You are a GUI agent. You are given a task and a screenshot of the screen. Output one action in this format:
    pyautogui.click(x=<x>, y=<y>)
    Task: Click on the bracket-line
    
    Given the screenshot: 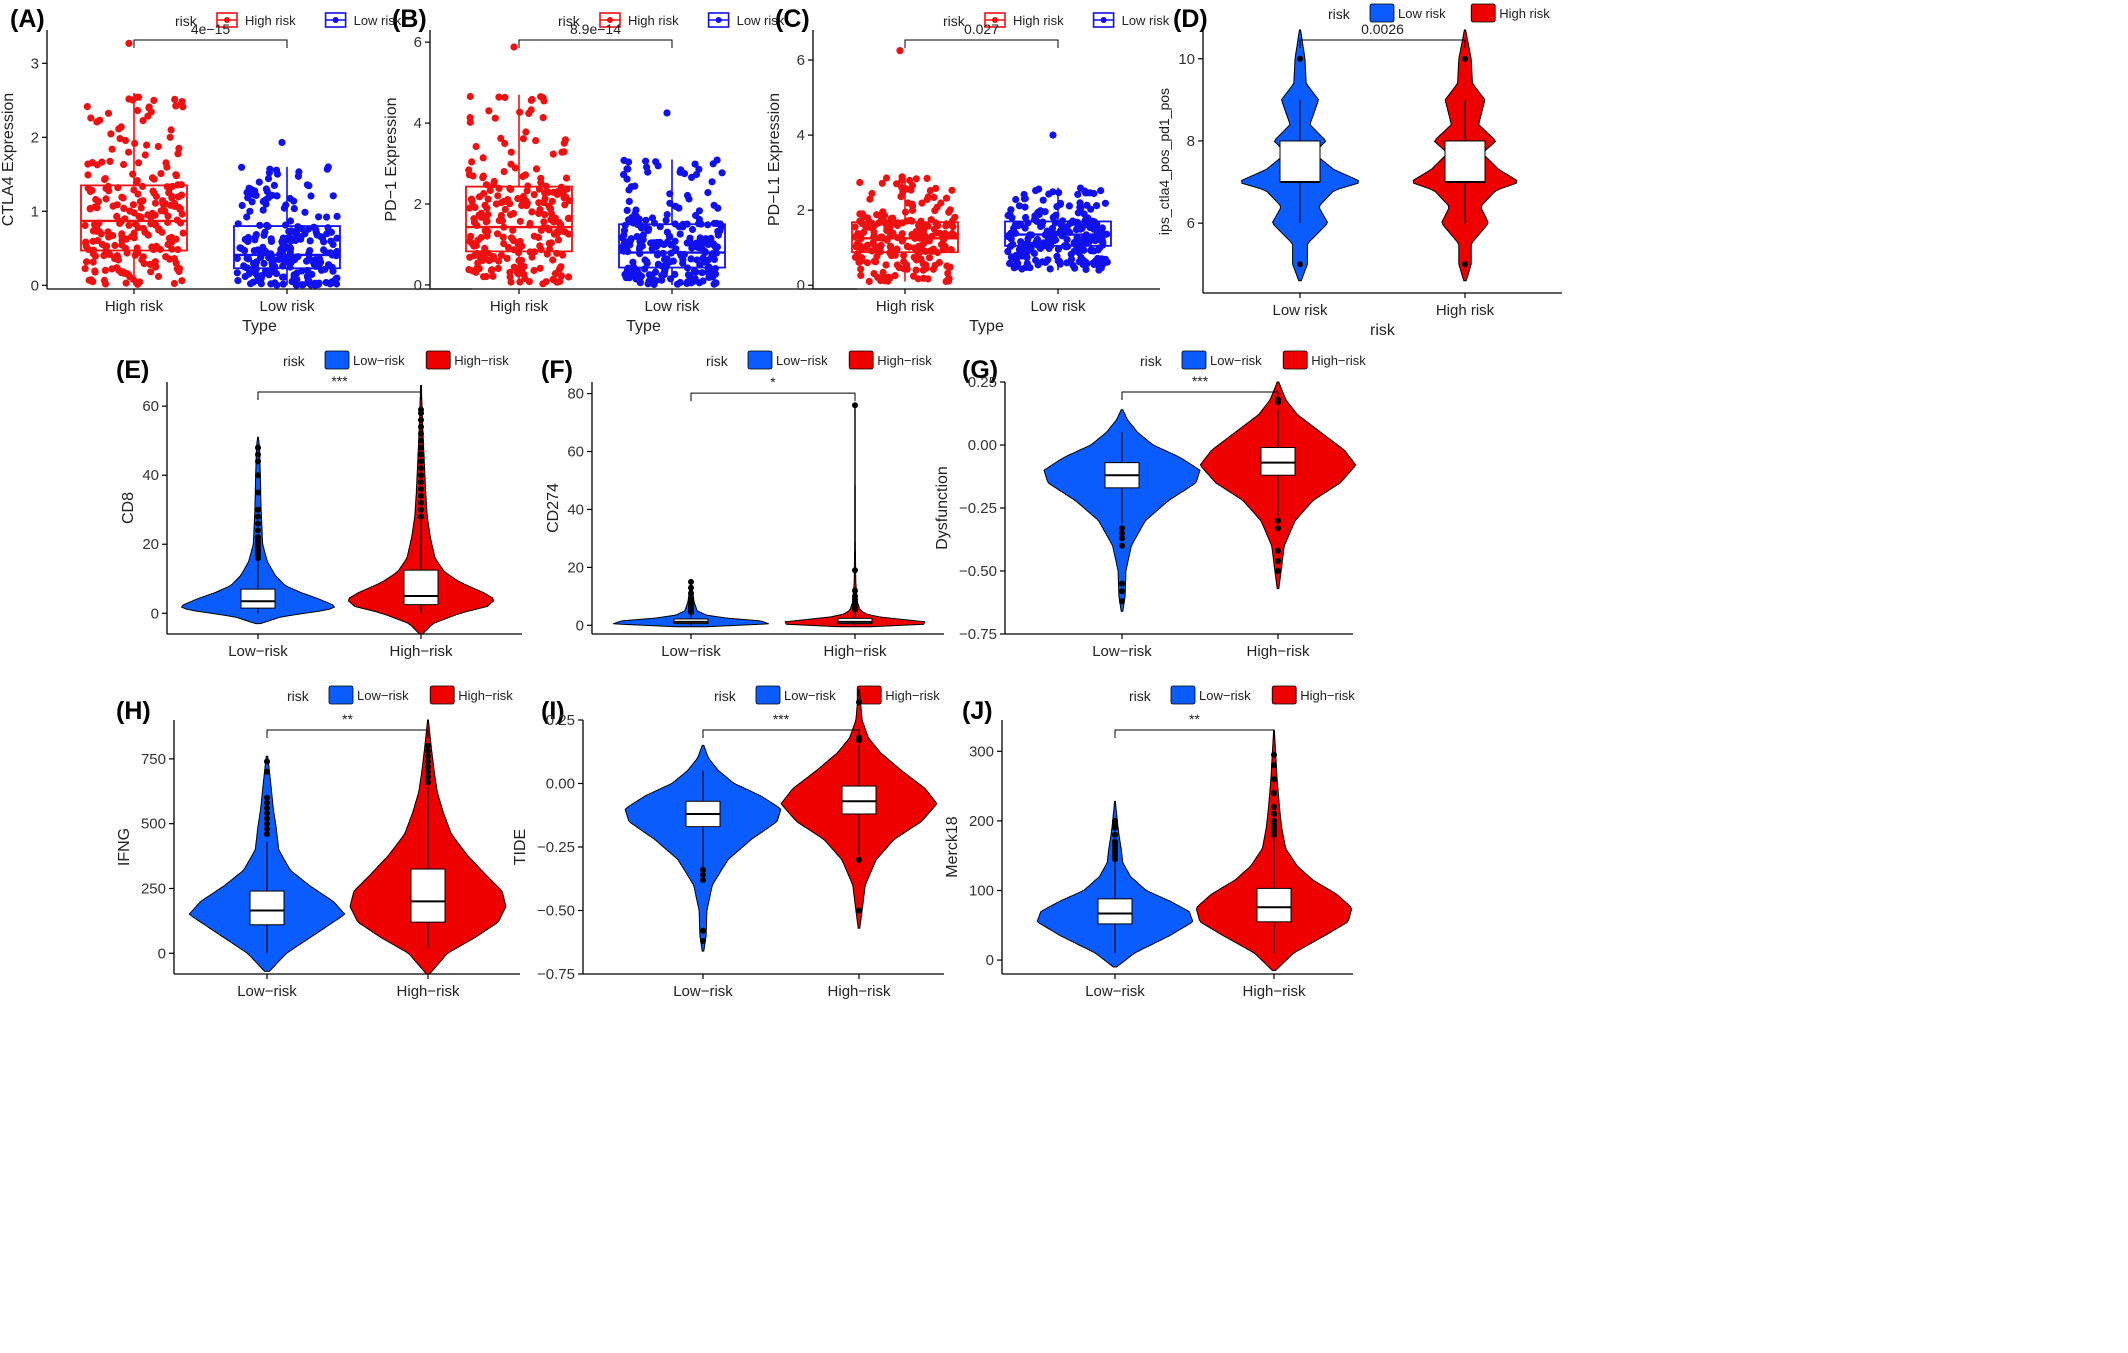 What is the action you would take?
    pyautogui.click(x=781, y=733)
    